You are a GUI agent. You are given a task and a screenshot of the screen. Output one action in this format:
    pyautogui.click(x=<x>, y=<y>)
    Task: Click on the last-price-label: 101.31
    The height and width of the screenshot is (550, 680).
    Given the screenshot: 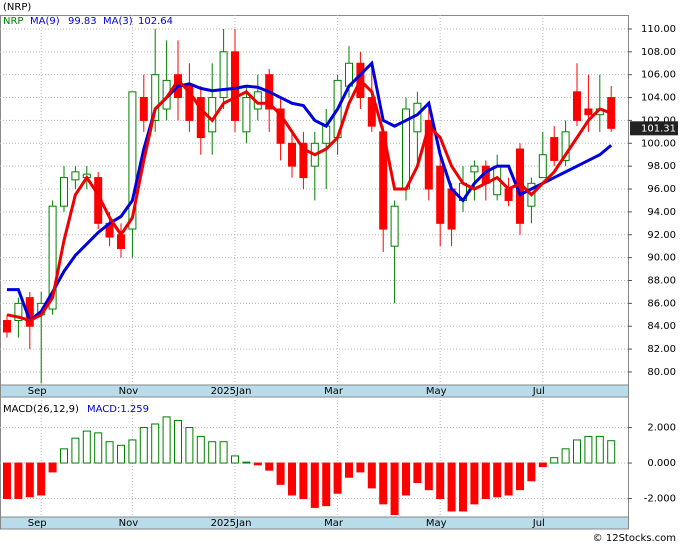 What is the action you would take?
    pyautogui.click(x=658, y=128)
    